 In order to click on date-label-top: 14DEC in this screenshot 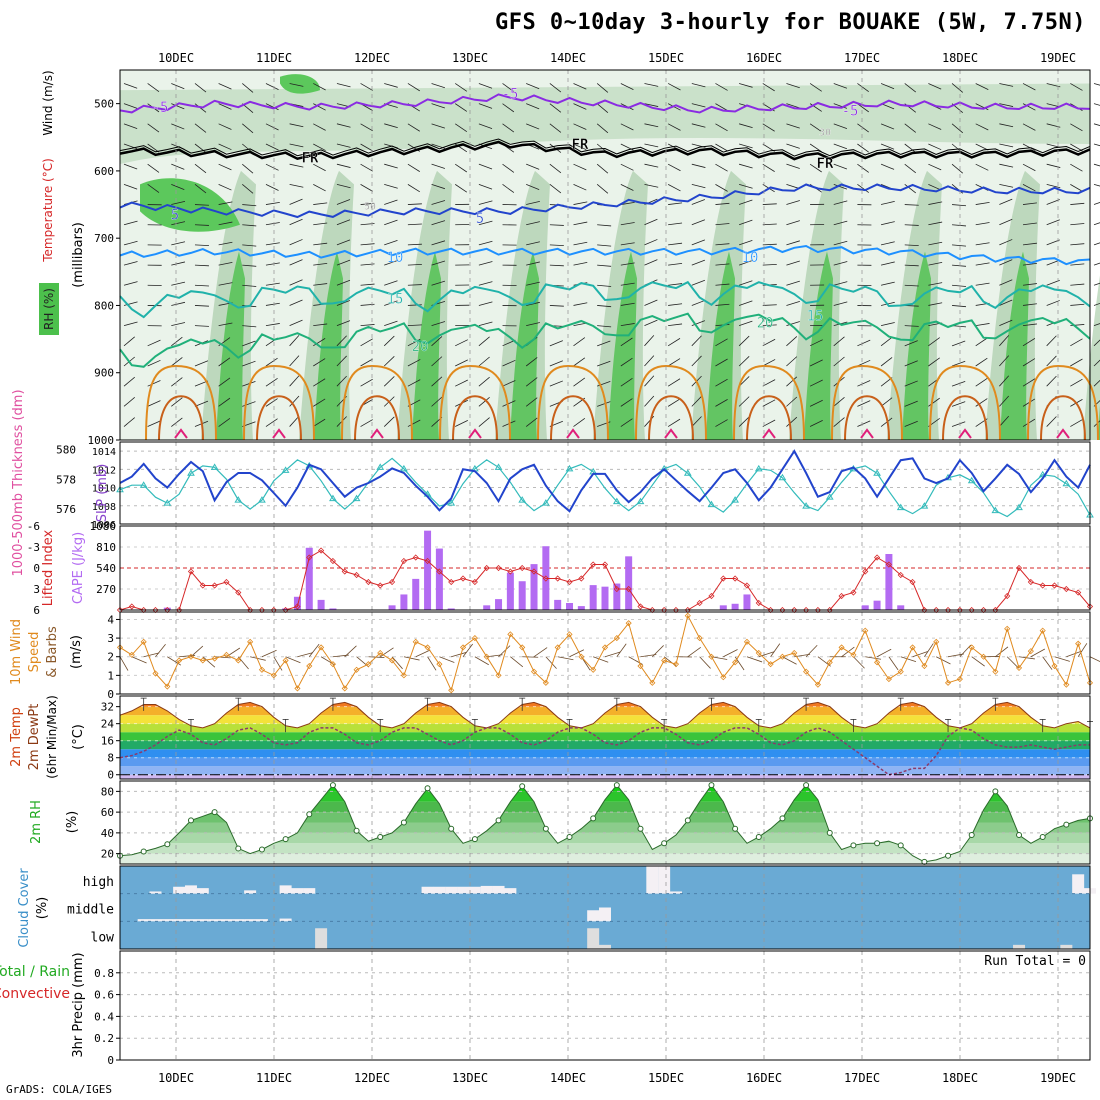, I will do `click(568, 58)`.